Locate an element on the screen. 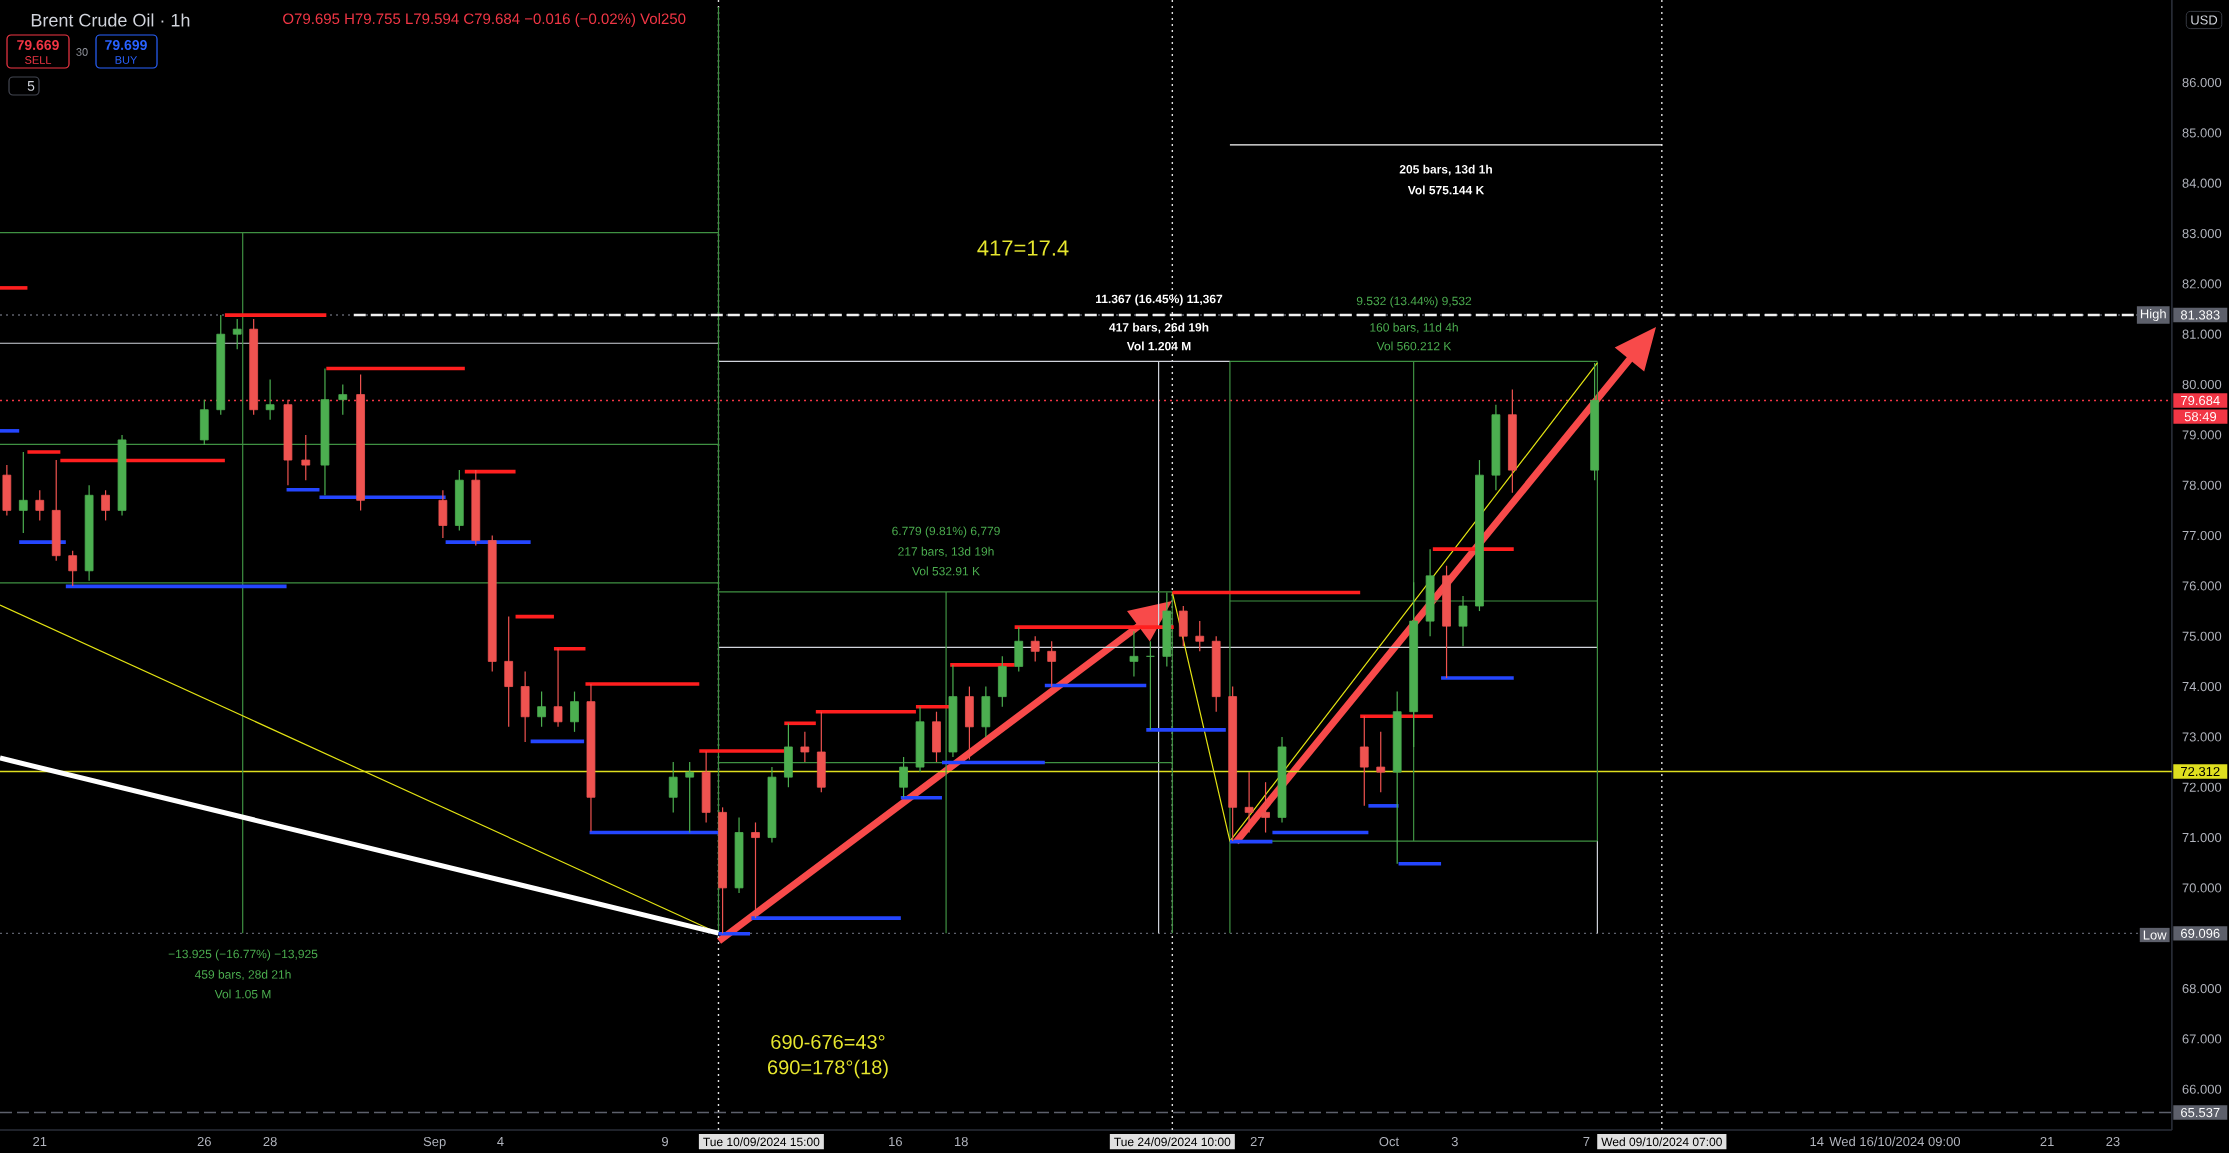  y-tick-label: 82.000 is located at coordinates (2202, 284).